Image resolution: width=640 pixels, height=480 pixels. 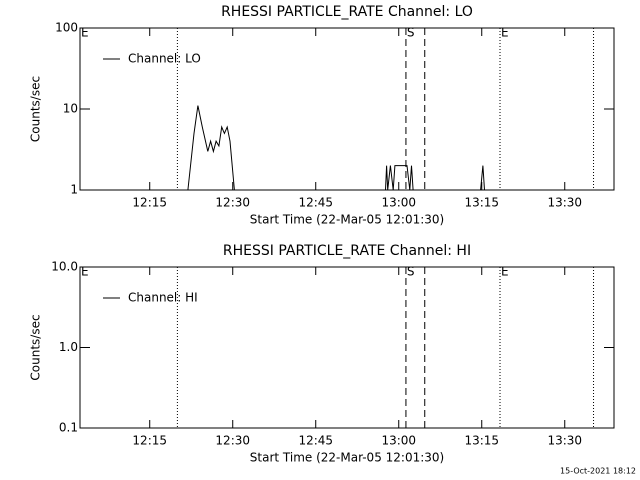 What do you see at coordinates (74, 190) in the screenshot?
I see `y-tick-label: 1` at bounding box center [74, 190].